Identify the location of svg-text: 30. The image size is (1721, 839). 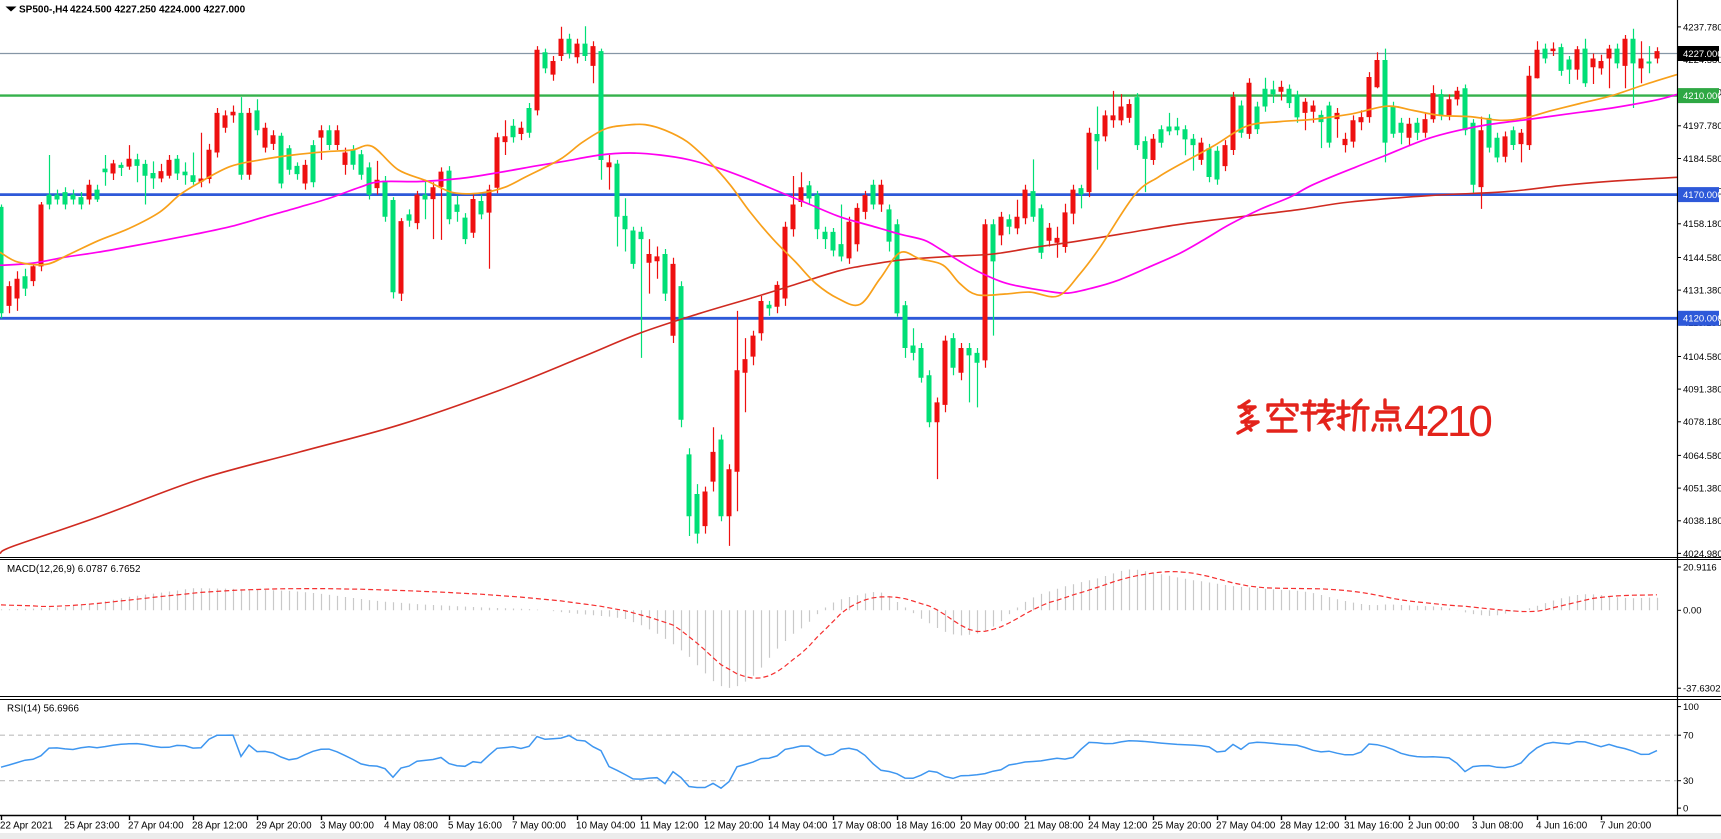
(1688, 781).